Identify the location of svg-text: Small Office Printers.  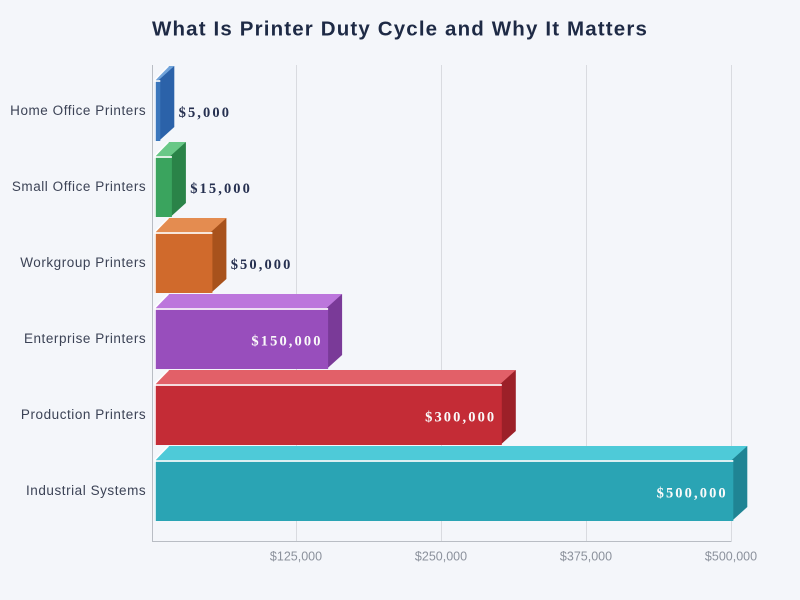
(79, 186).